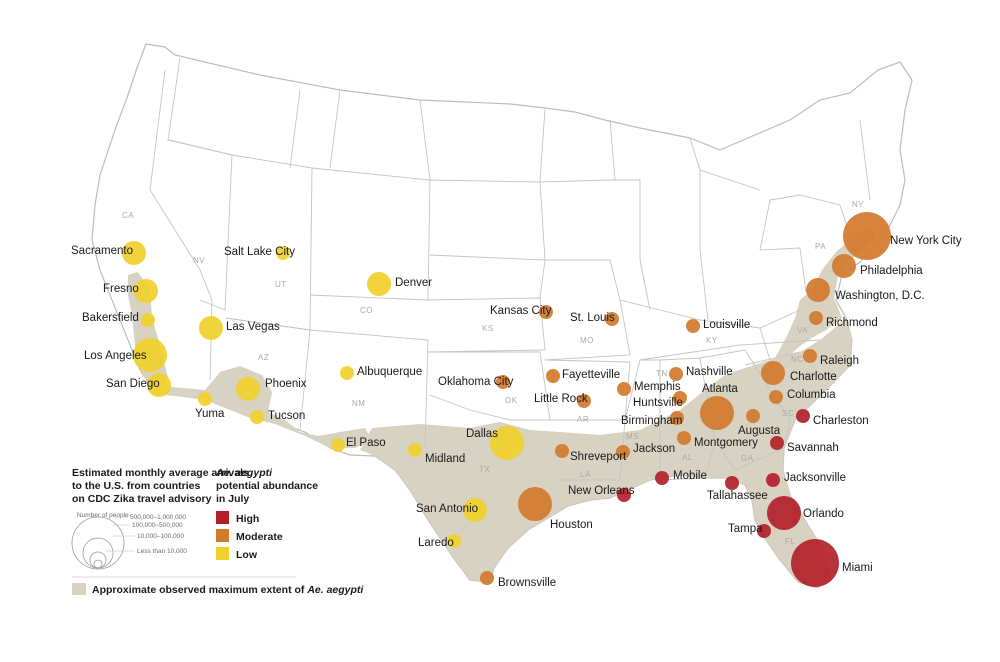  I want to click on state-label-sc: SC, so click(788, 413).